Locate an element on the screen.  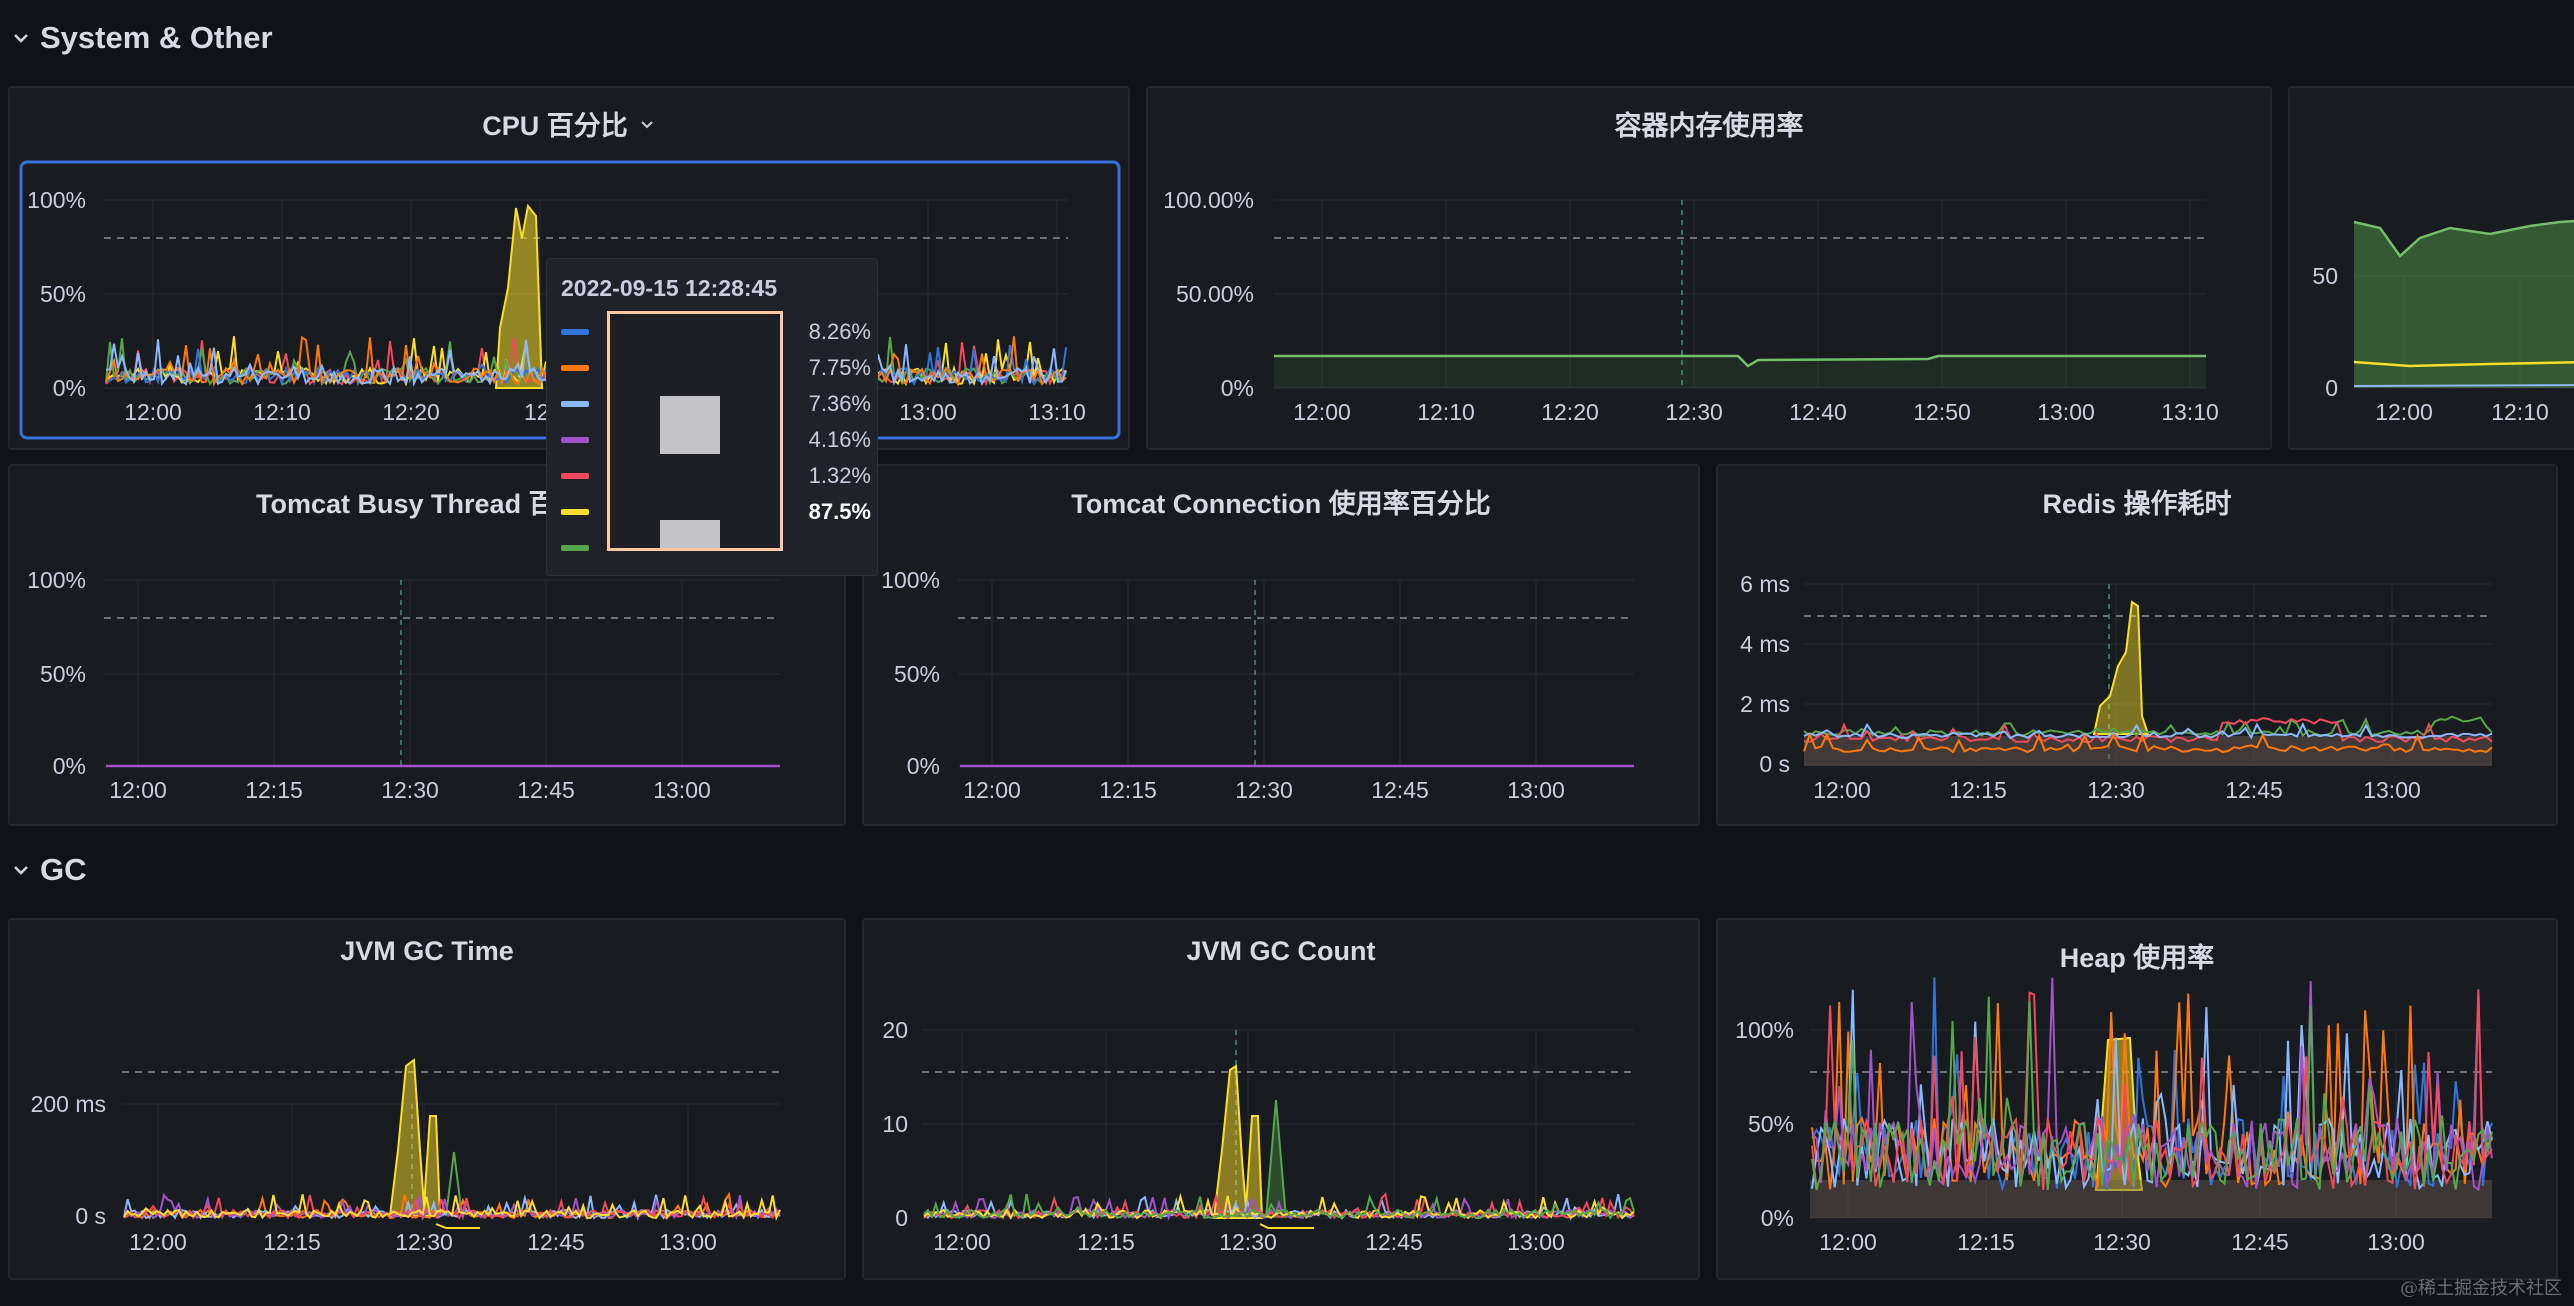
y-tick-label: 4 ms is located at coordinates (1765, 644).